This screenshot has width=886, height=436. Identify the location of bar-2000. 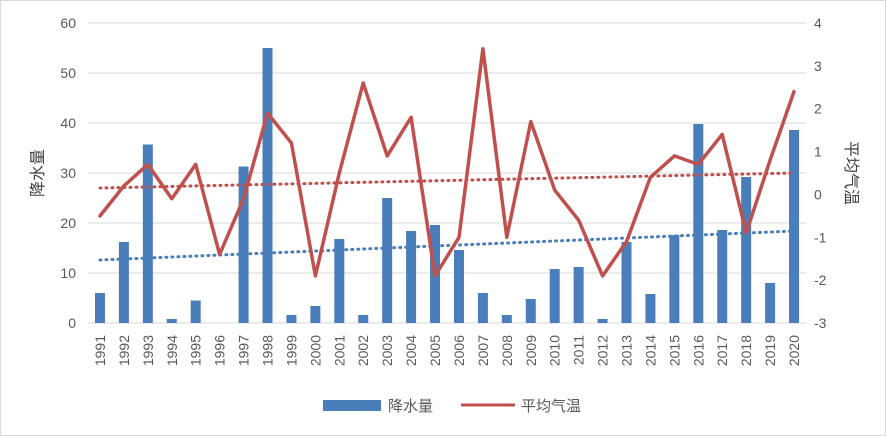
(315, 314).